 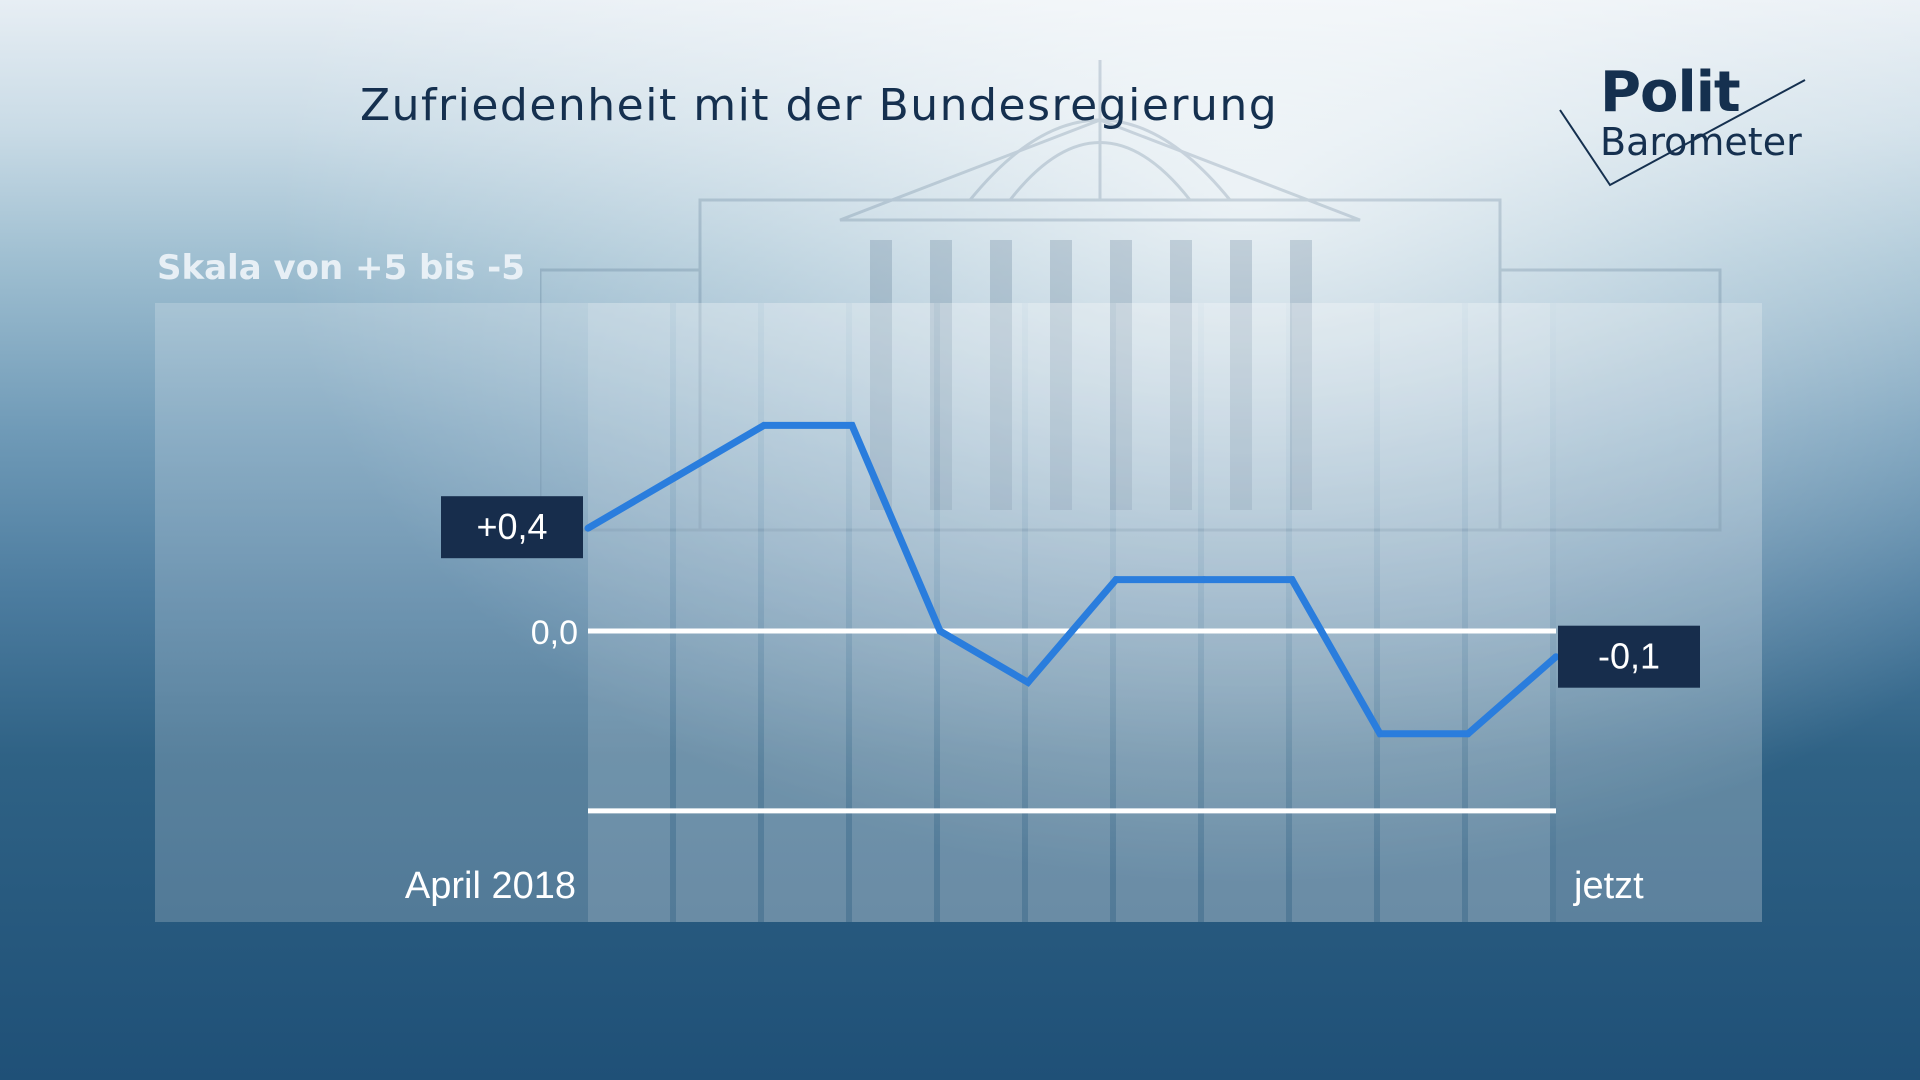 What do you see at coordinates (1670, 92) in the screenshot?
I see `logo-text-polit: Polit` at bounding box center [1670, 92].